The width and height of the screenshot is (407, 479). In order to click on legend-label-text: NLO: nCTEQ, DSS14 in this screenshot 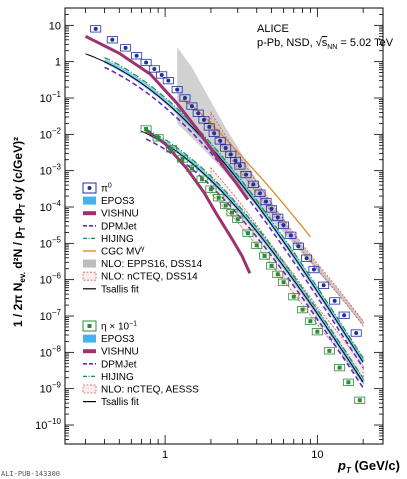, I will do `click(149, 277)`.